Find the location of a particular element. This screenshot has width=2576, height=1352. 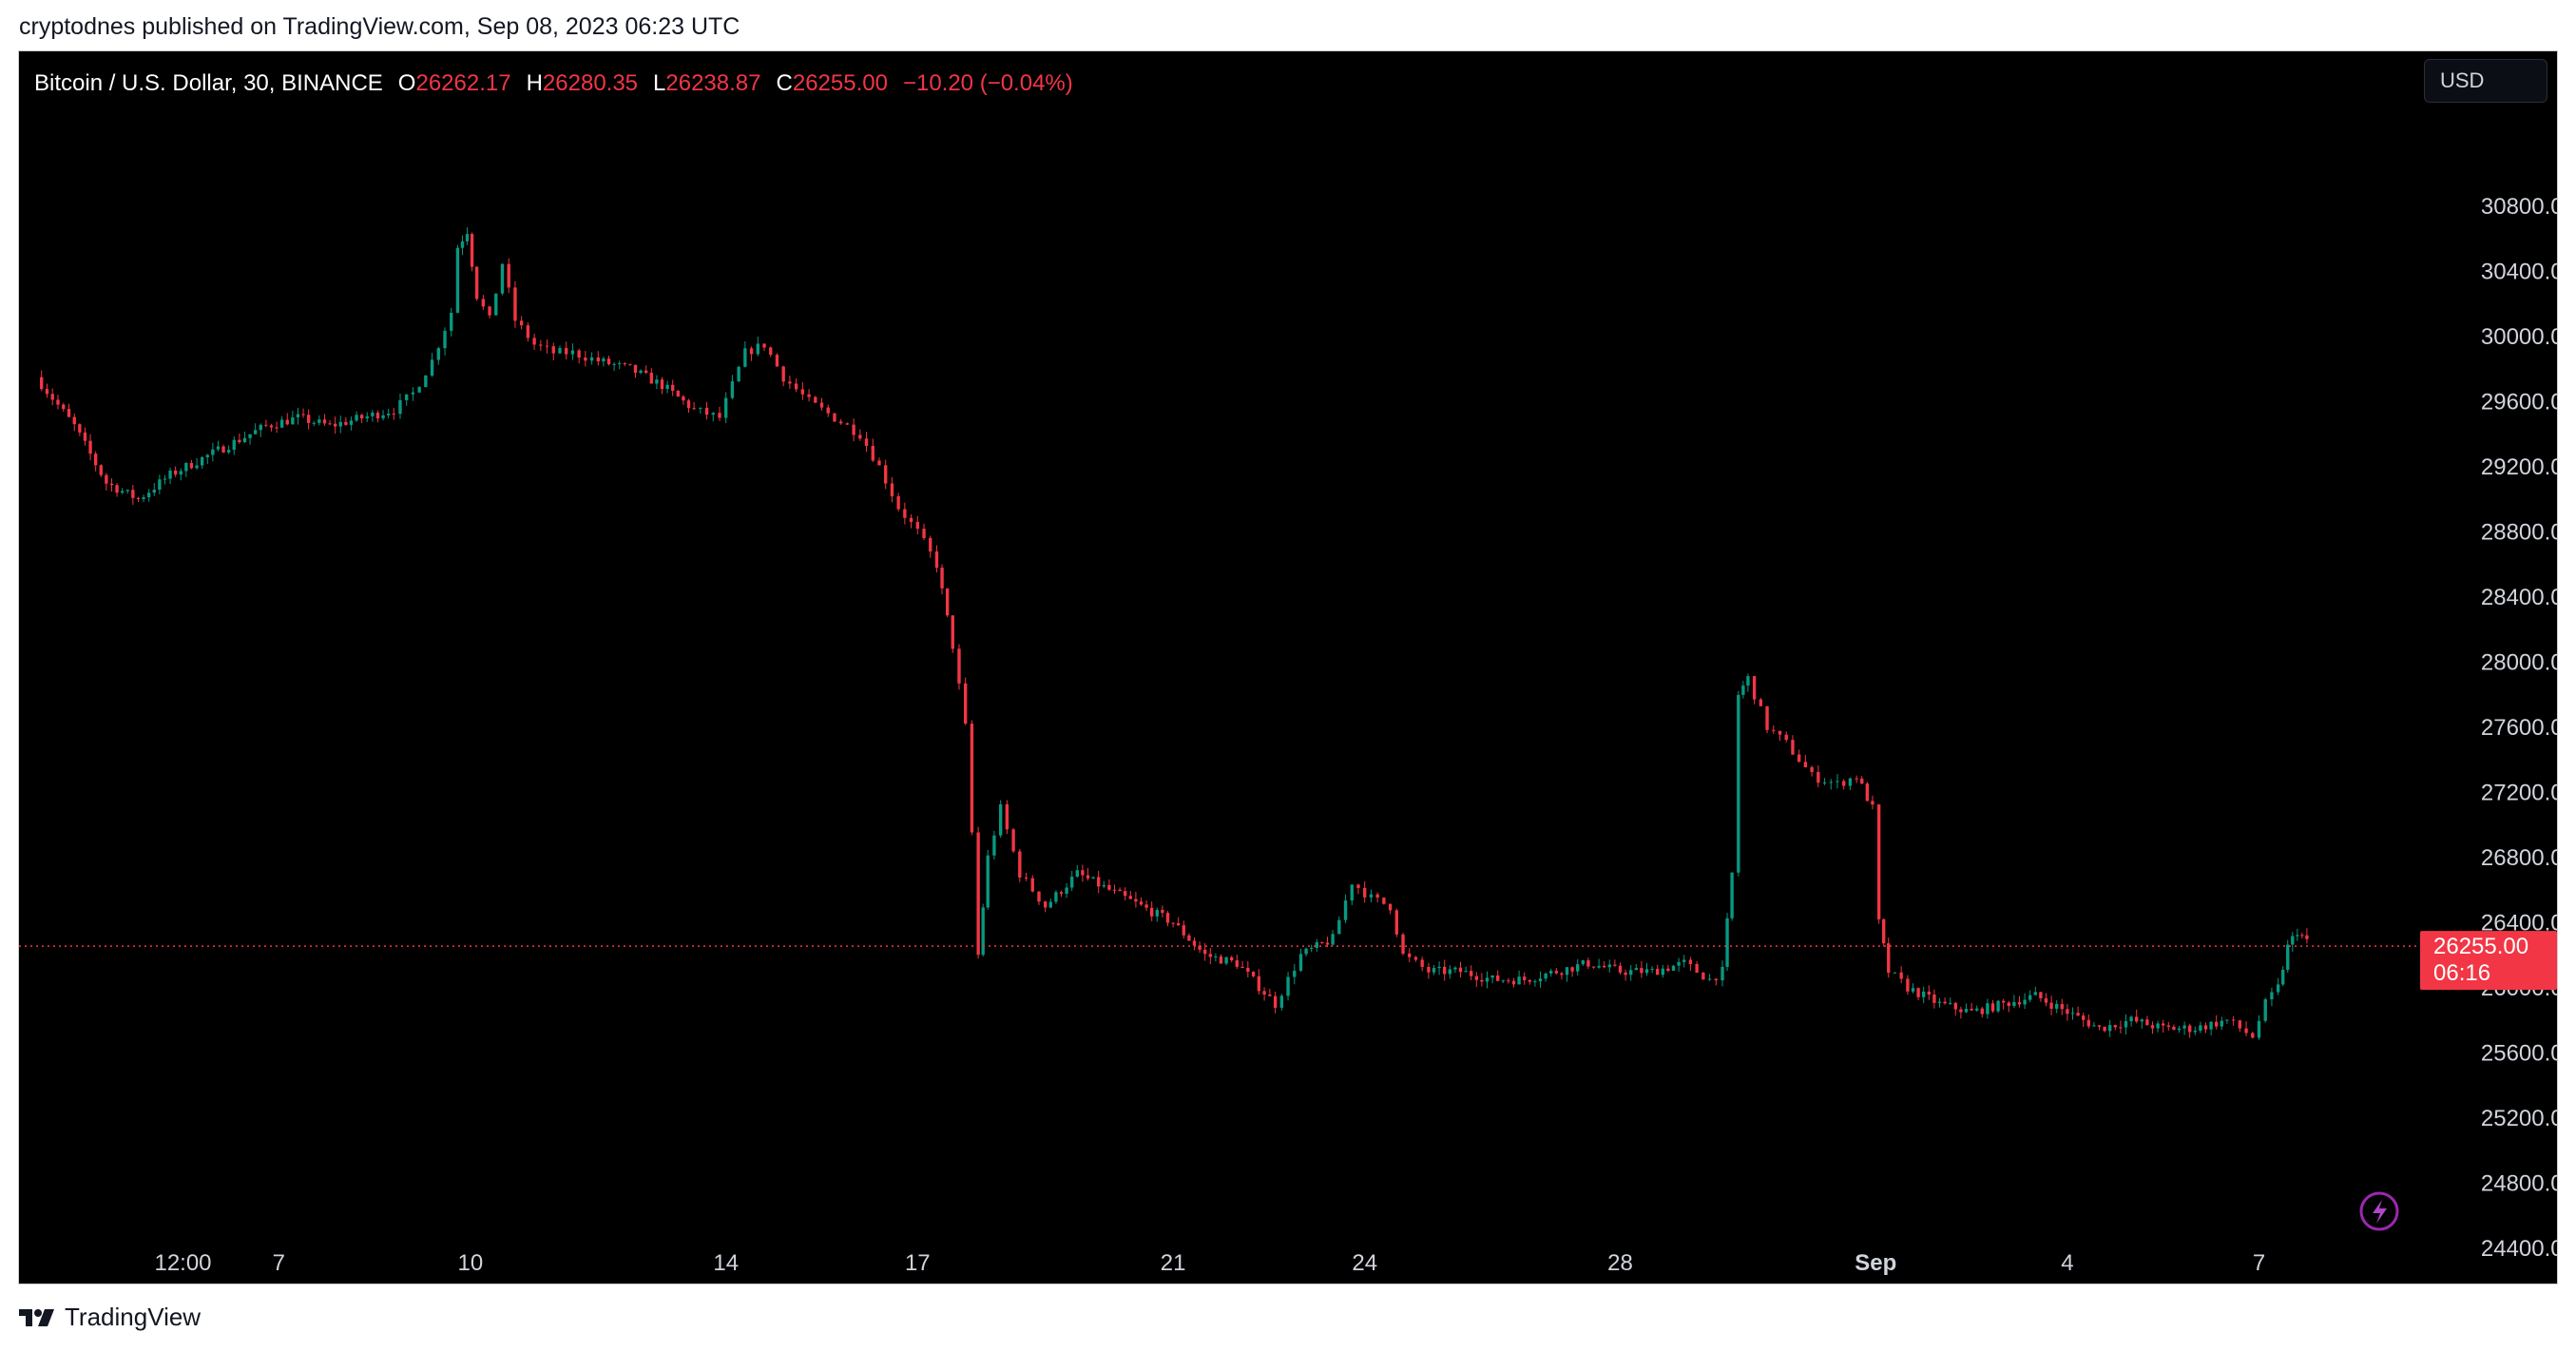

tradingview-footer: TradingView is located at coordinates (110, 1317).